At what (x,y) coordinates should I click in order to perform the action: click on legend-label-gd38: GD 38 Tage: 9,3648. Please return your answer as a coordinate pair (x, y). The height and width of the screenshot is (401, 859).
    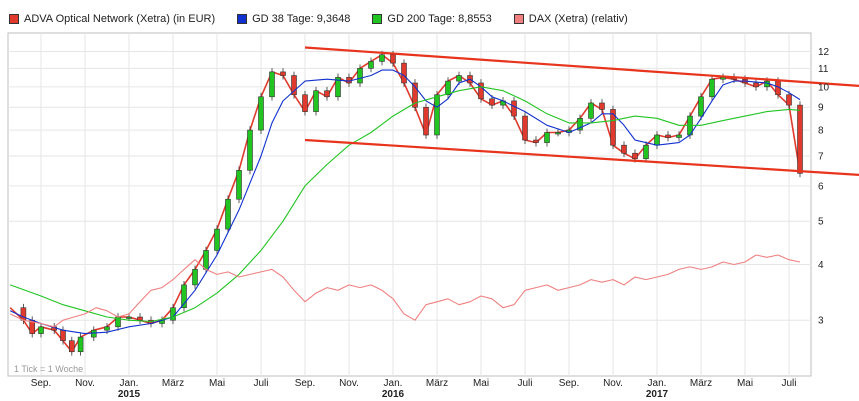
    Looking at the image, I should click on (301, 19).